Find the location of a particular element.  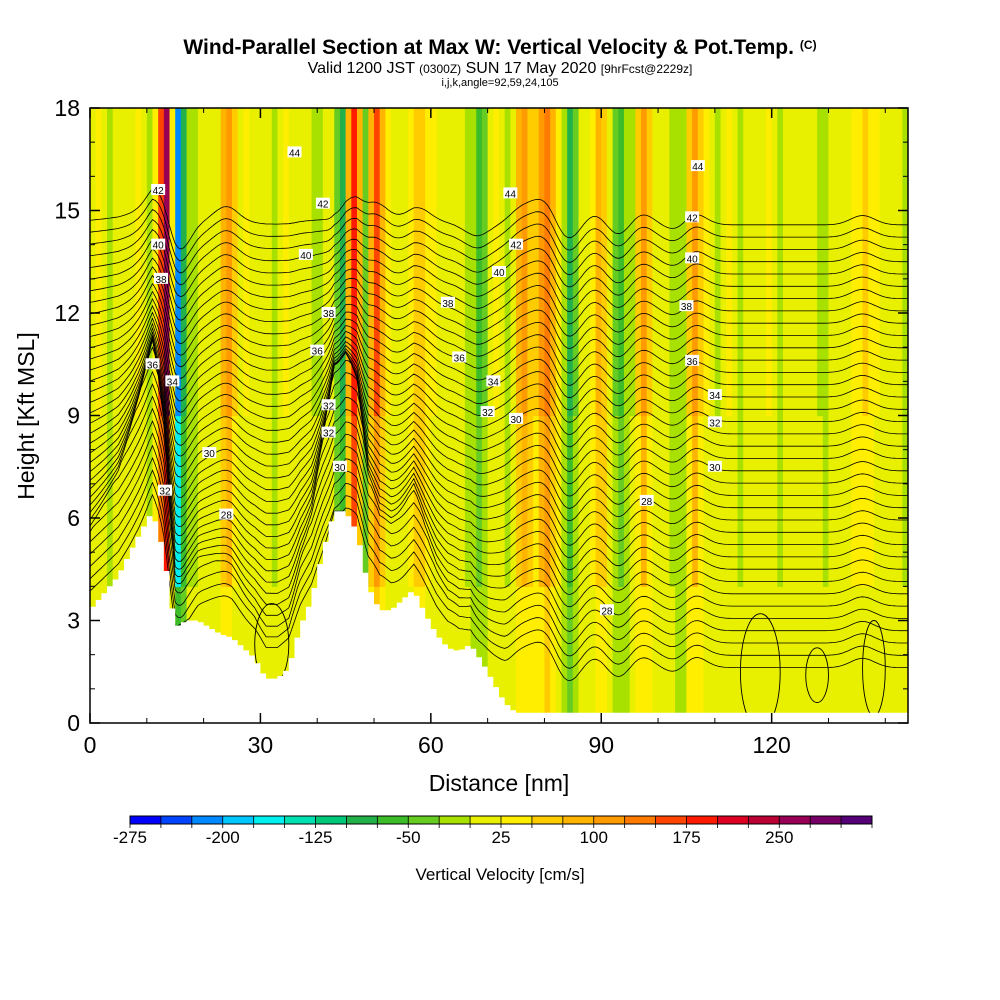

x-tick-label: 90 is located at coordinates (601, 745).